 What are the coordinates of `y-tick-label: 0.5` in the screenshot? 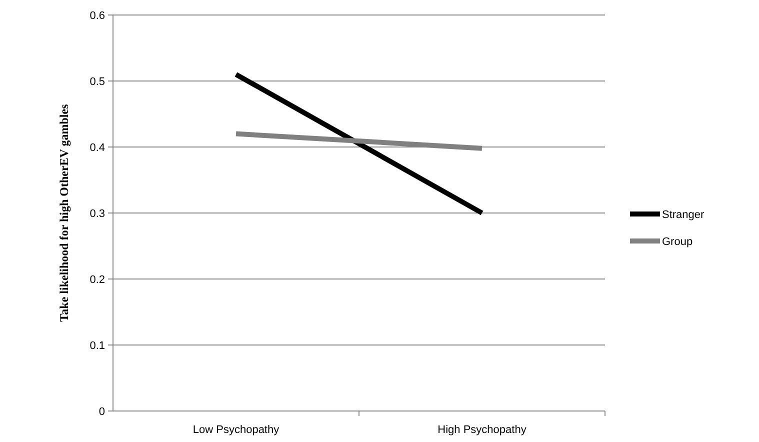 It's located at (97, 82).